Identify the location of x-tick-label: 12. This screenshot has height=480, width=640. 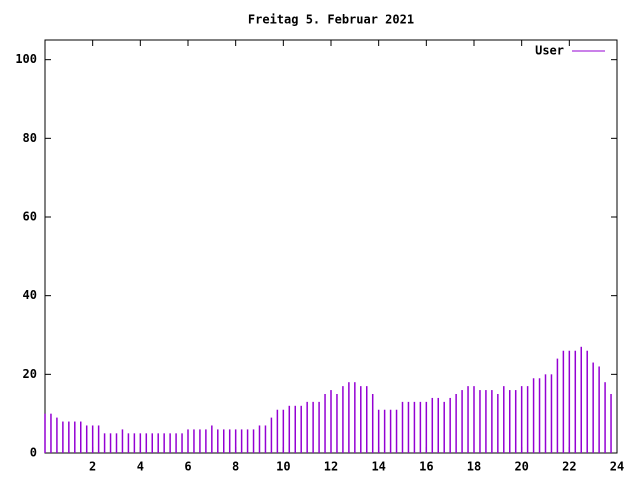
(331, 467).